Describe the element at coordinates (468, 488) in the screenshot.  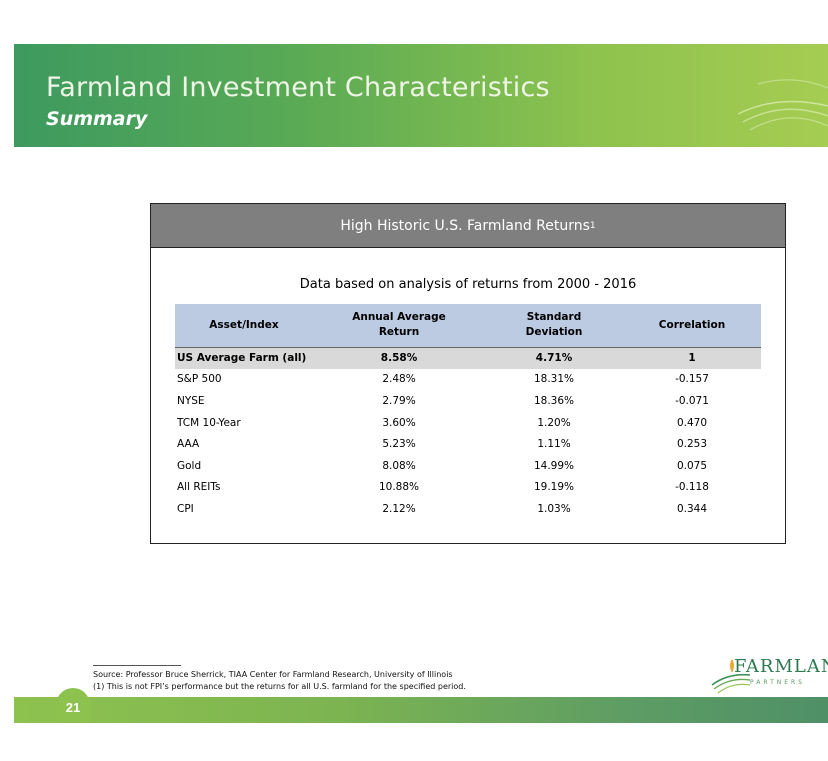
I see `table-row: All REITs 10.88% 19.19% -0.118` at that location.